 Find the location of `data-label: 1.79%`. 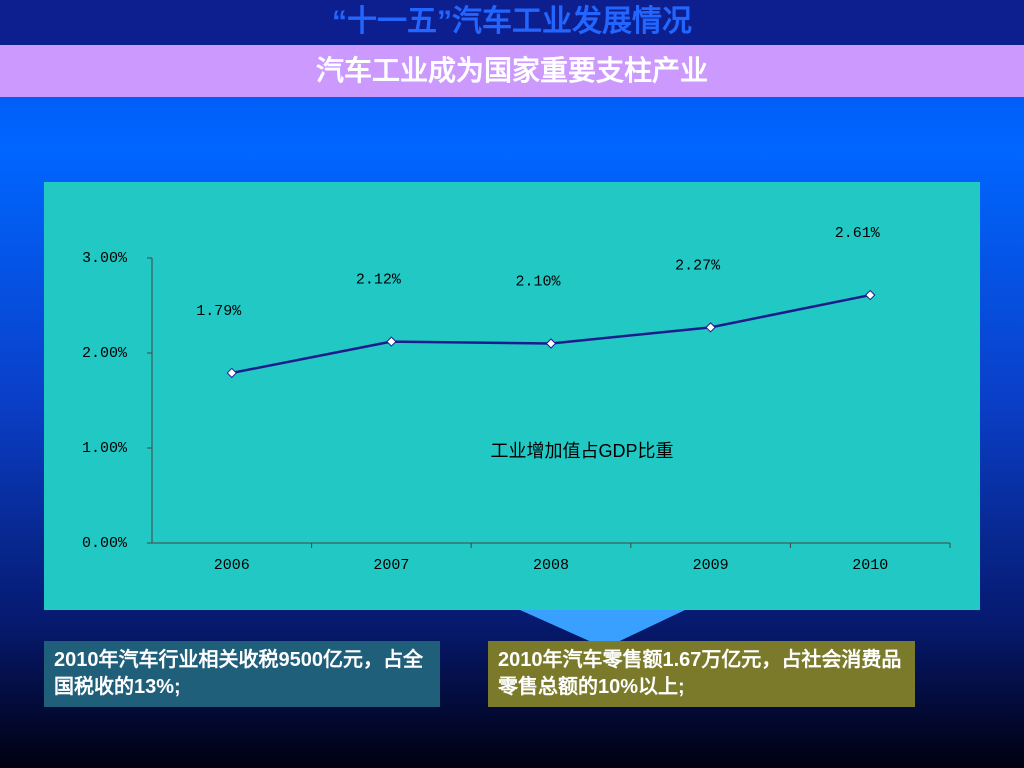

data-label: 1.79% is located at coordinates (219, 311).